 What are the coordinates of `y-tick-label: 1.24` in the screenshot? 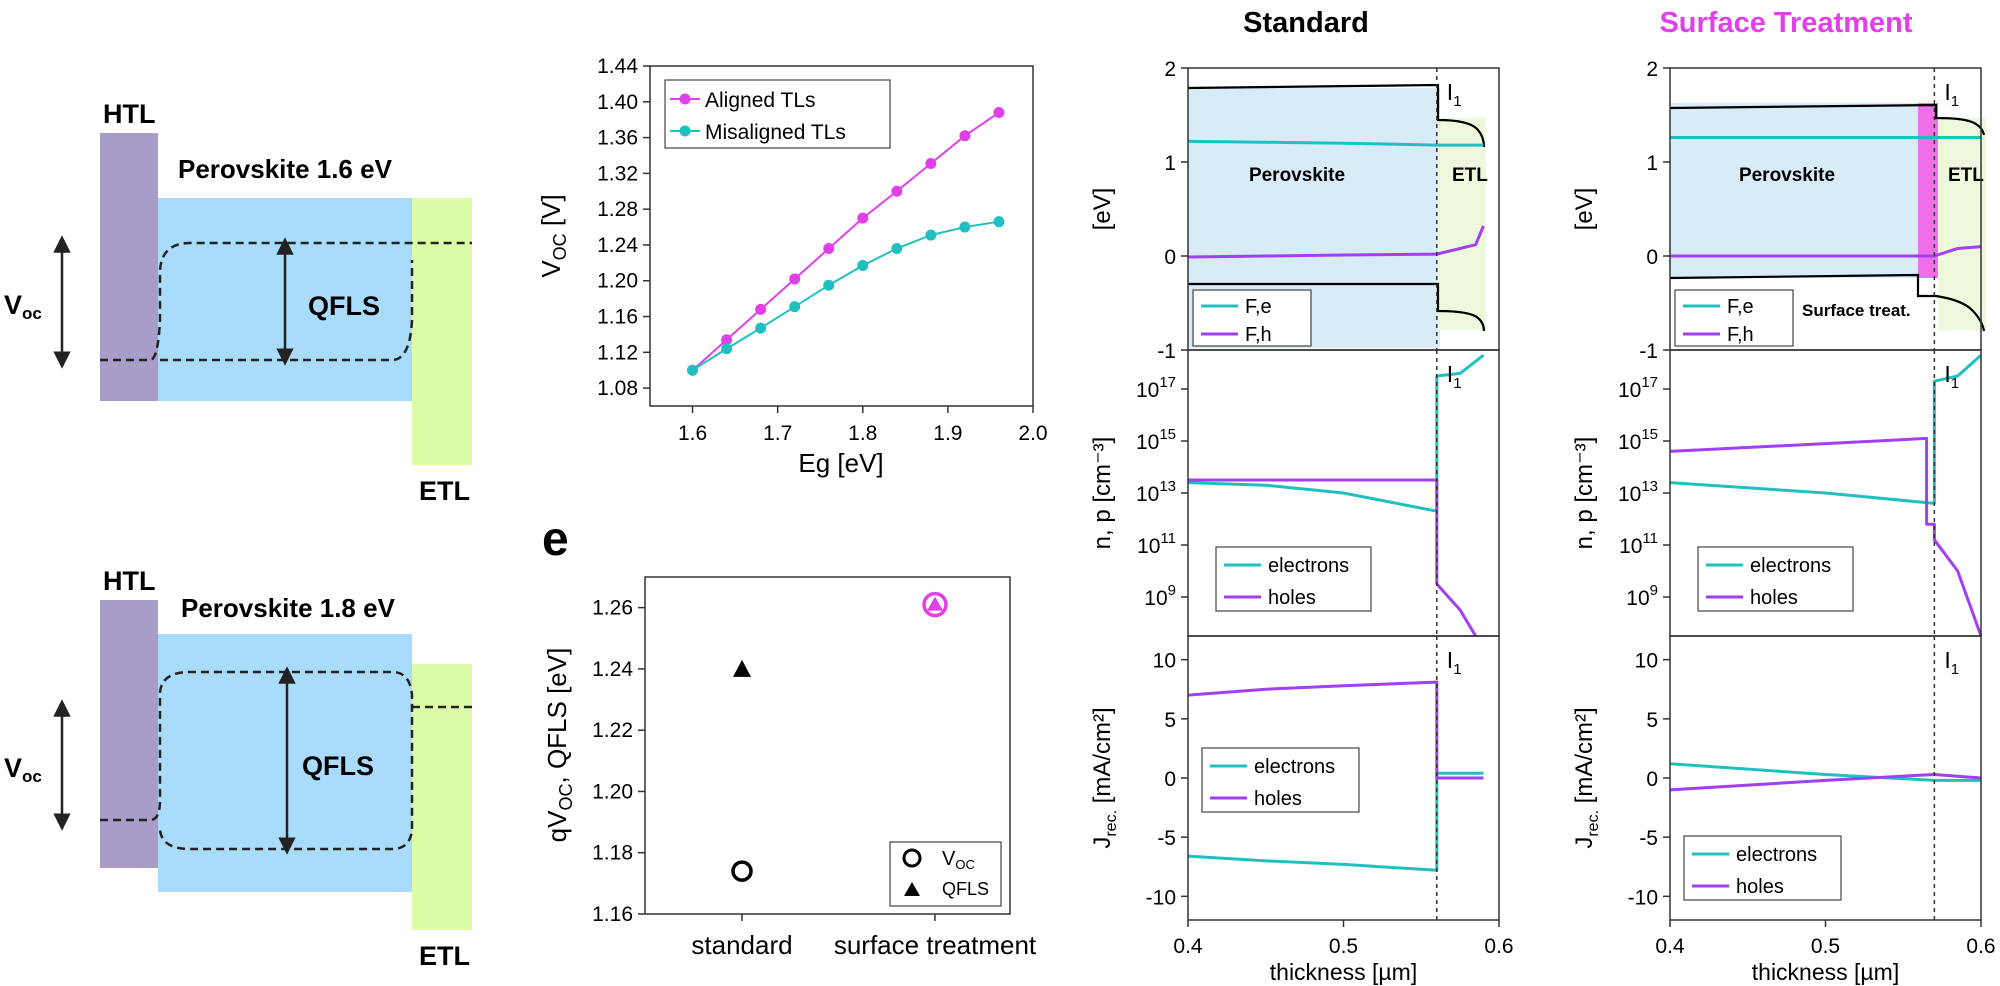 It's located at (612, 669).